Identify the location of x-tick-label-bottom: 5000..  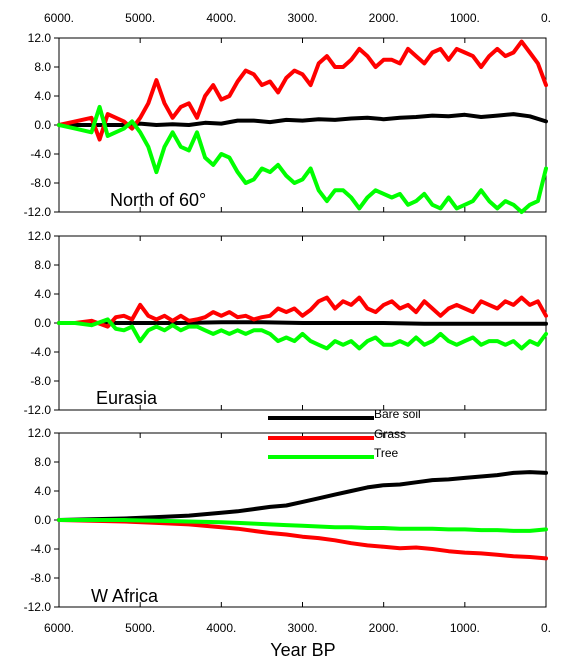
(140, 628).